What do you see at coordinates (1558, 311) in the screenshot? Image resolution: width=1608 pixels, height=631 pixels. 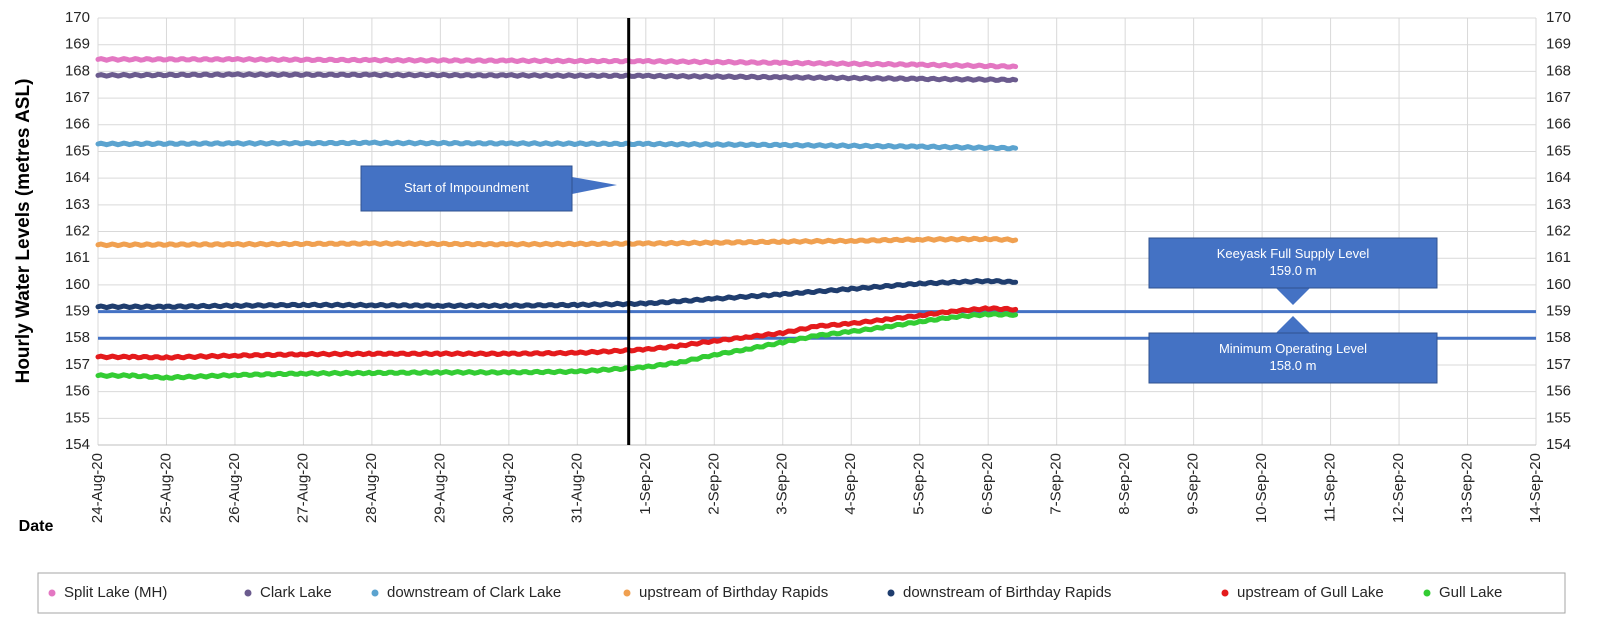 I see `y-tick-label-right: 159` at bounding box center [1558, 311].